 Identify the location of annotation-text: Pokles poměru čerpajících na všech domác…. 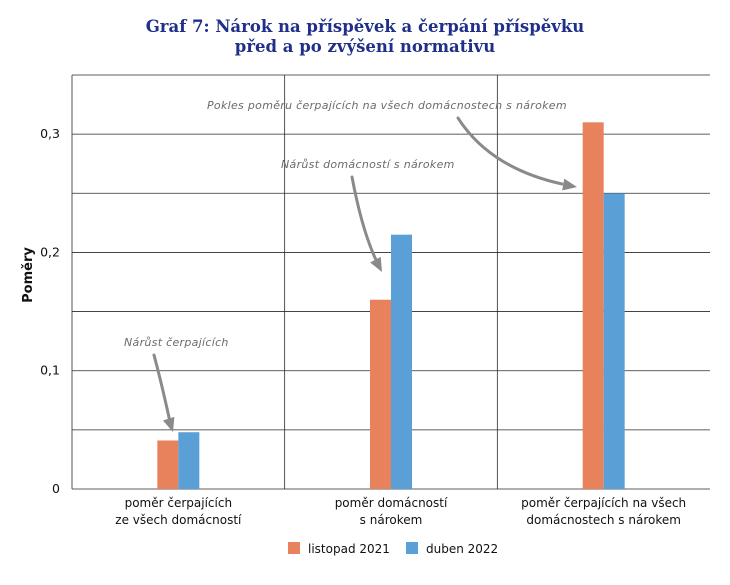
(387, 105).